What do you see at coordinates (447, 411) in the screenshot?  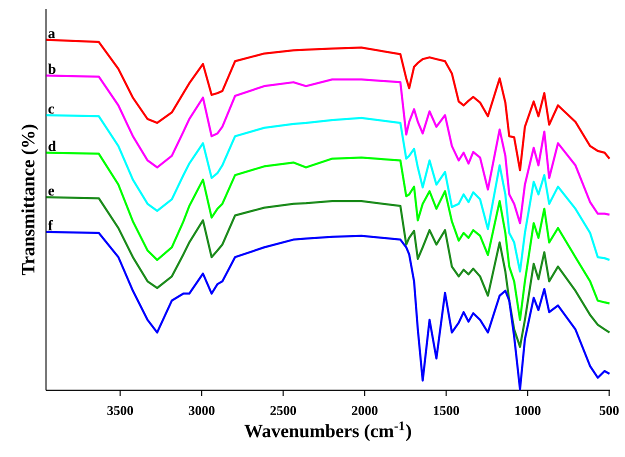 I see `x-tick-label: 1500` at bounding box center [447, 411].